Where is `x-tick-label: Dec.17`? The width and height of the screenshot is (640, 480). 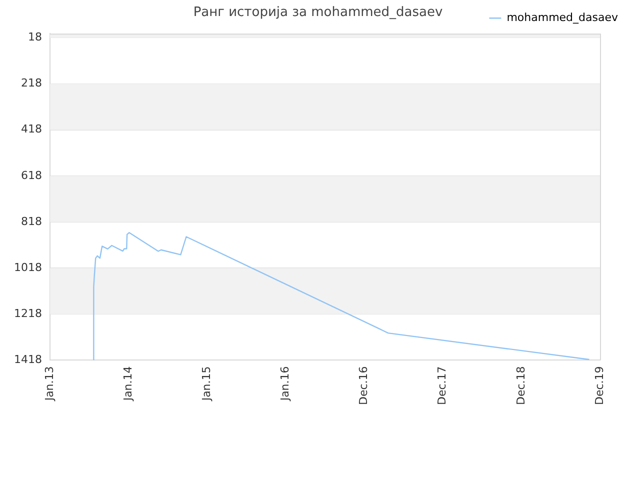 x-tick-label: Dec.17 is located at coordinates (442, 385).